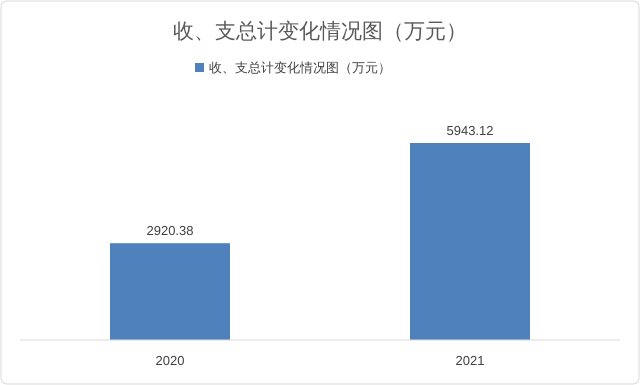  What do you see at coordinates (300, 67) in the screenshot?
I see `legend-label: 收、支总计变化情况图（万元）` at bounding box center [300, 67].